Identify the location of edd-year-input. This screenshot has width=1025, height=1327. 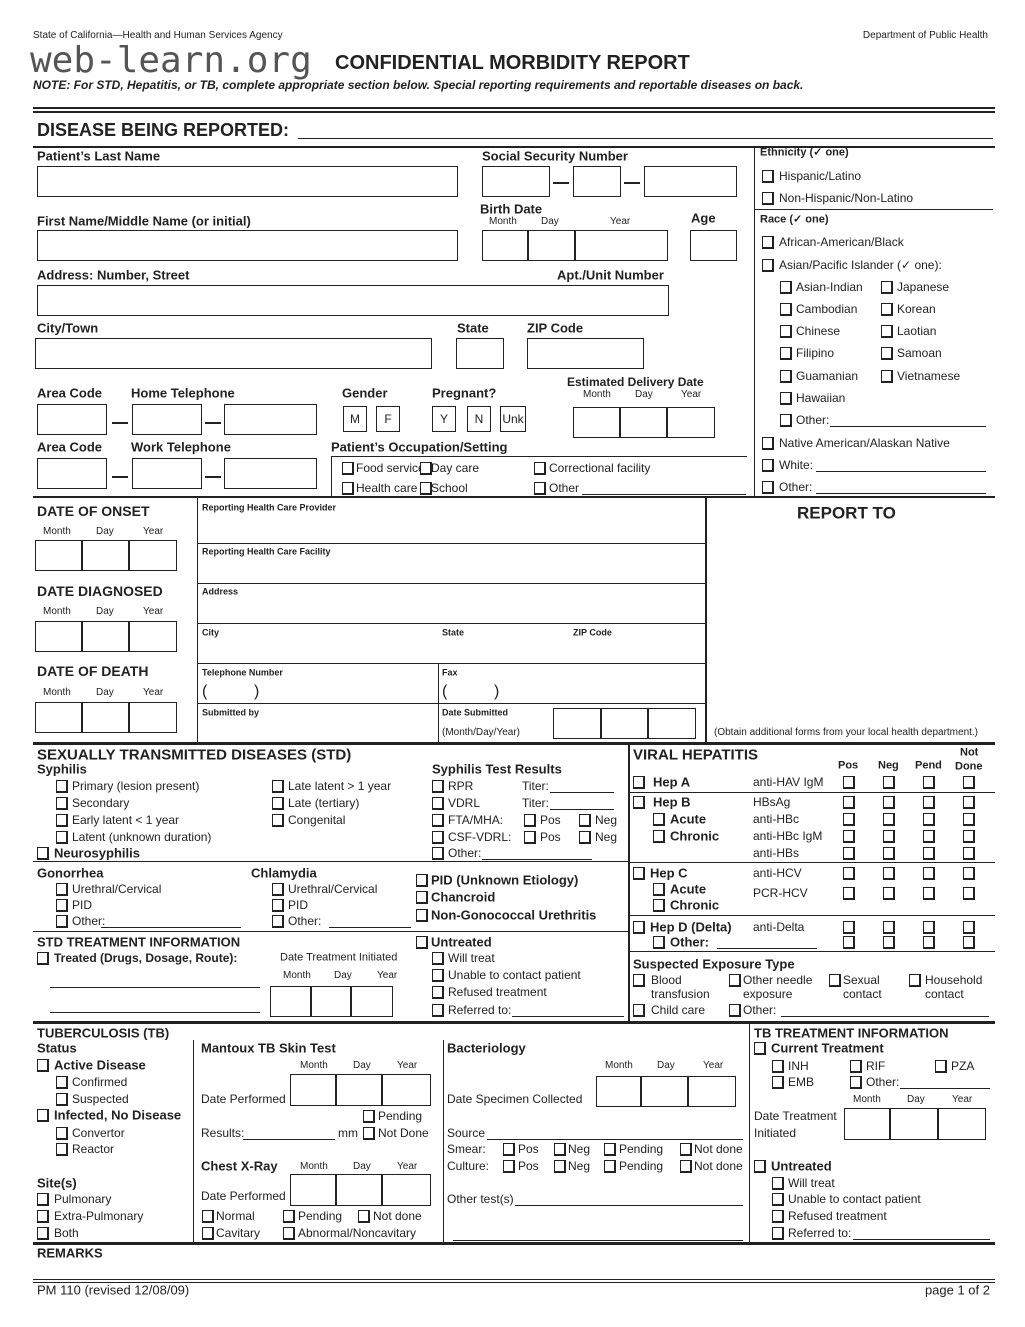
(691, 422).